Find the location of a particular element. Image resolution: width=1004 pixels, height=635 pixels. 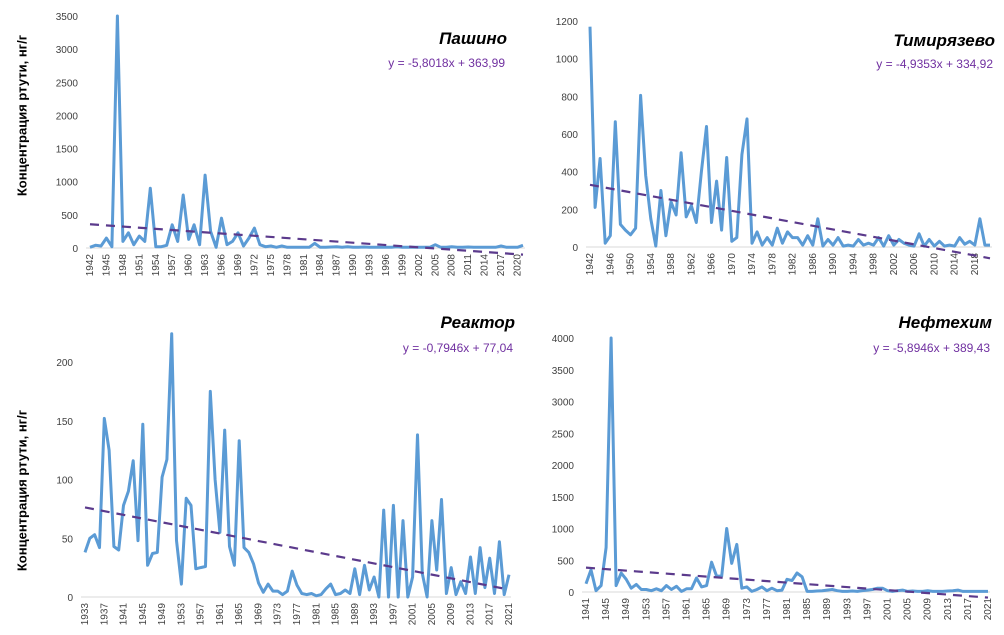

chart-title: Реактор is located at coordinates (477, 322).